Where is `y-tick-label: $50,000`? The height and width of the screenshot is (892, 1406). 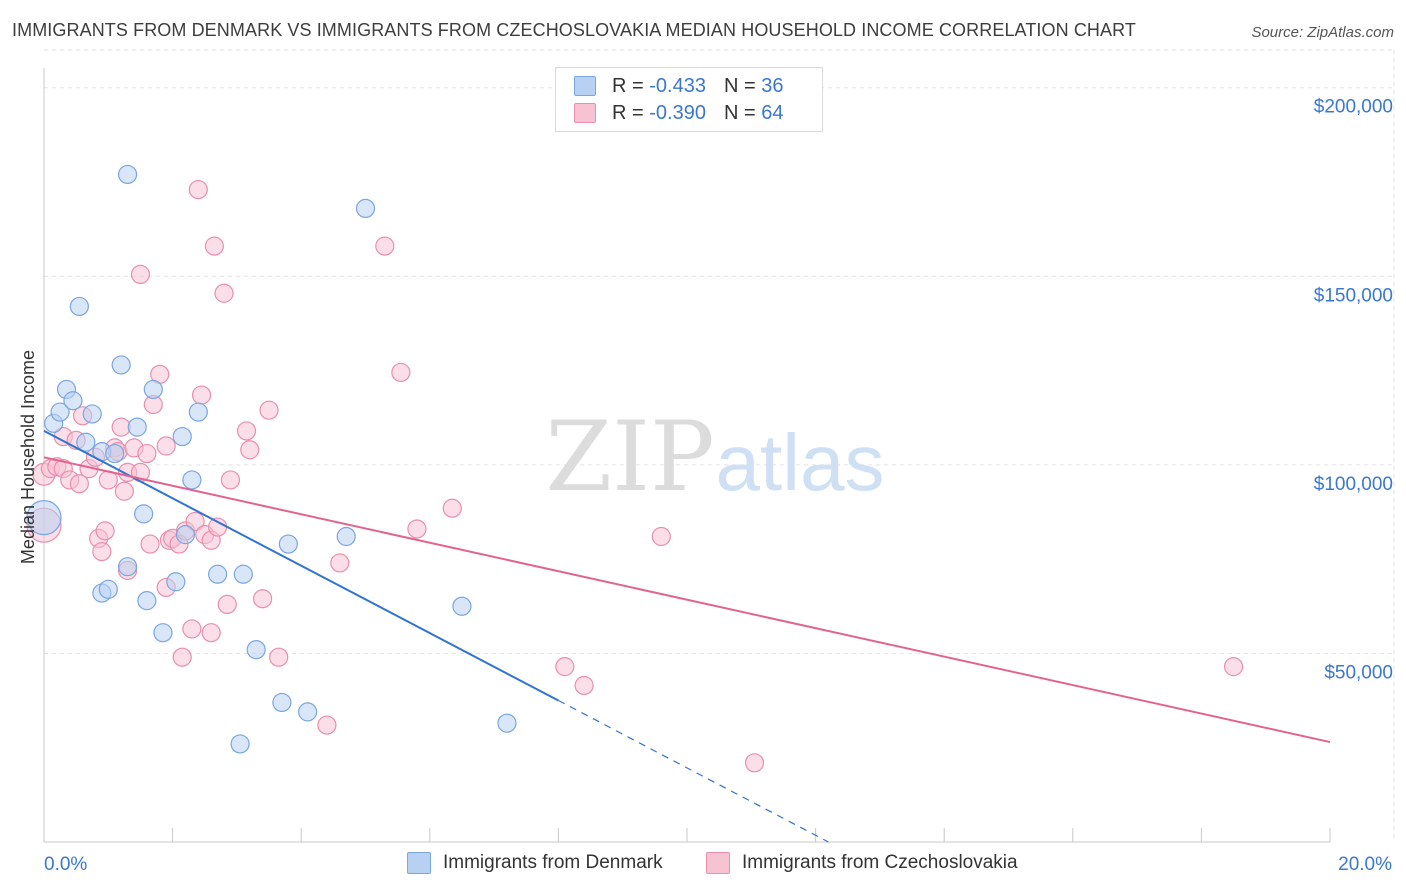 y-tick-label: $50,000 is located at coordinates (1358, 672).